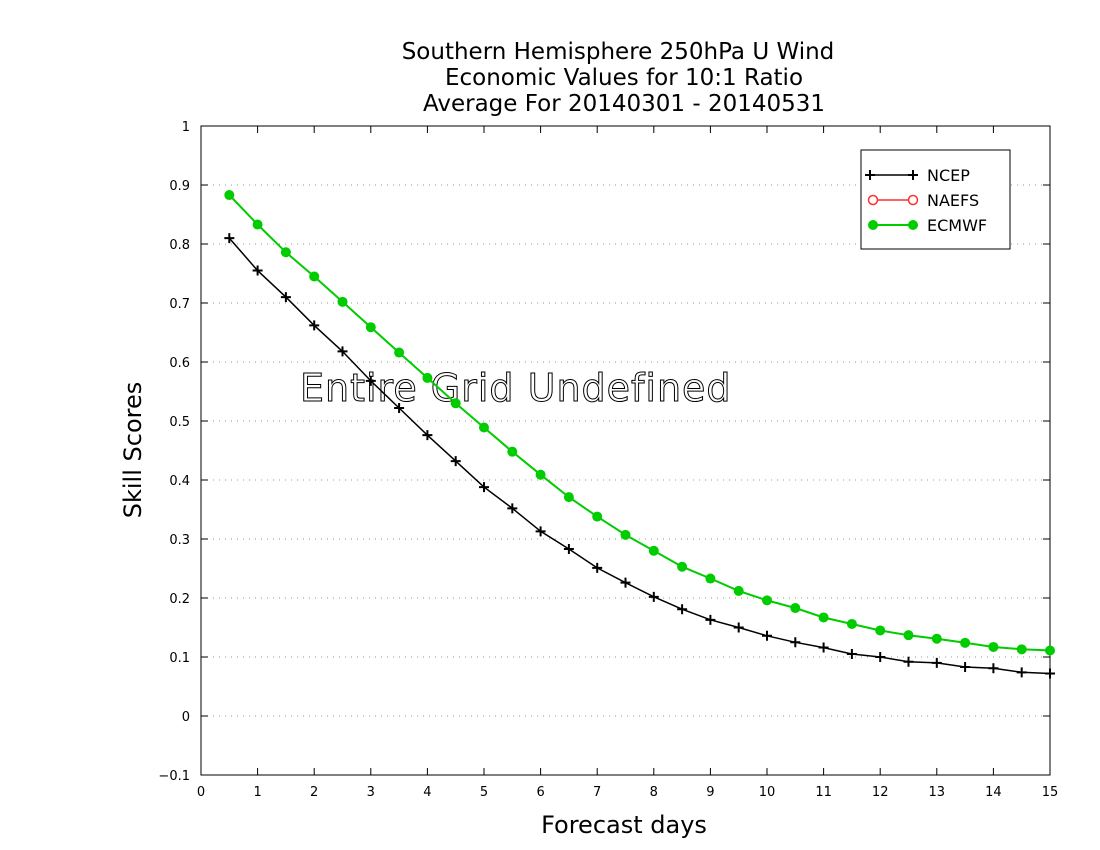 This screenshot has width=1100, height=850. What do you see at coordinates (314, 792) in the screenshot?
I see `x-tick-label: 2` at bounding box center [314, 792].